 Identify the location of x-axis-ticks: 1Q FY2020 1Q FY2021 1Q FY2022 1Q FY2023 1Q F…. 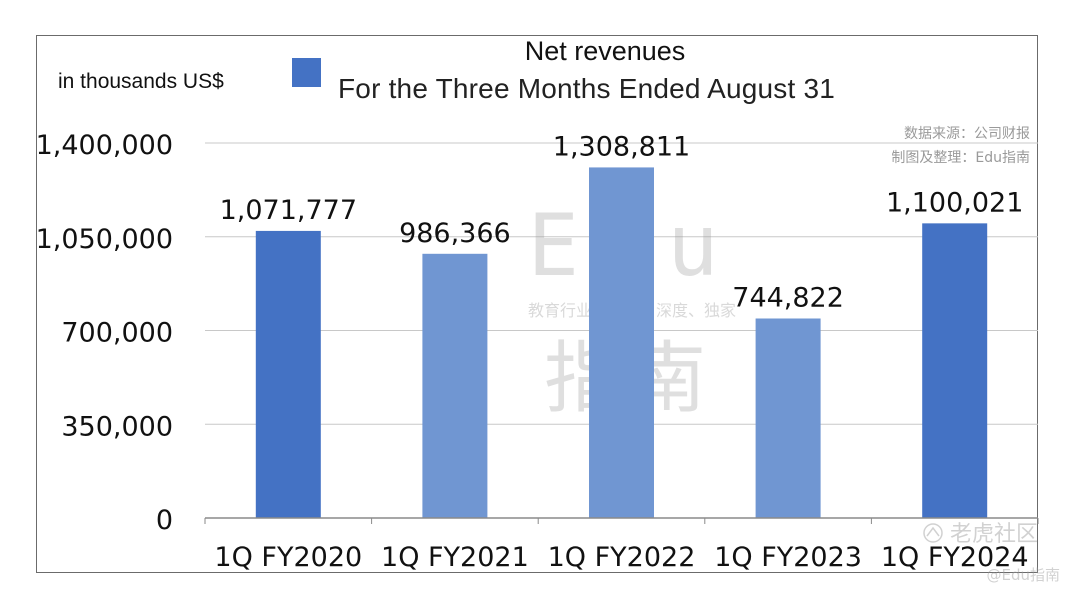
(621, 545).